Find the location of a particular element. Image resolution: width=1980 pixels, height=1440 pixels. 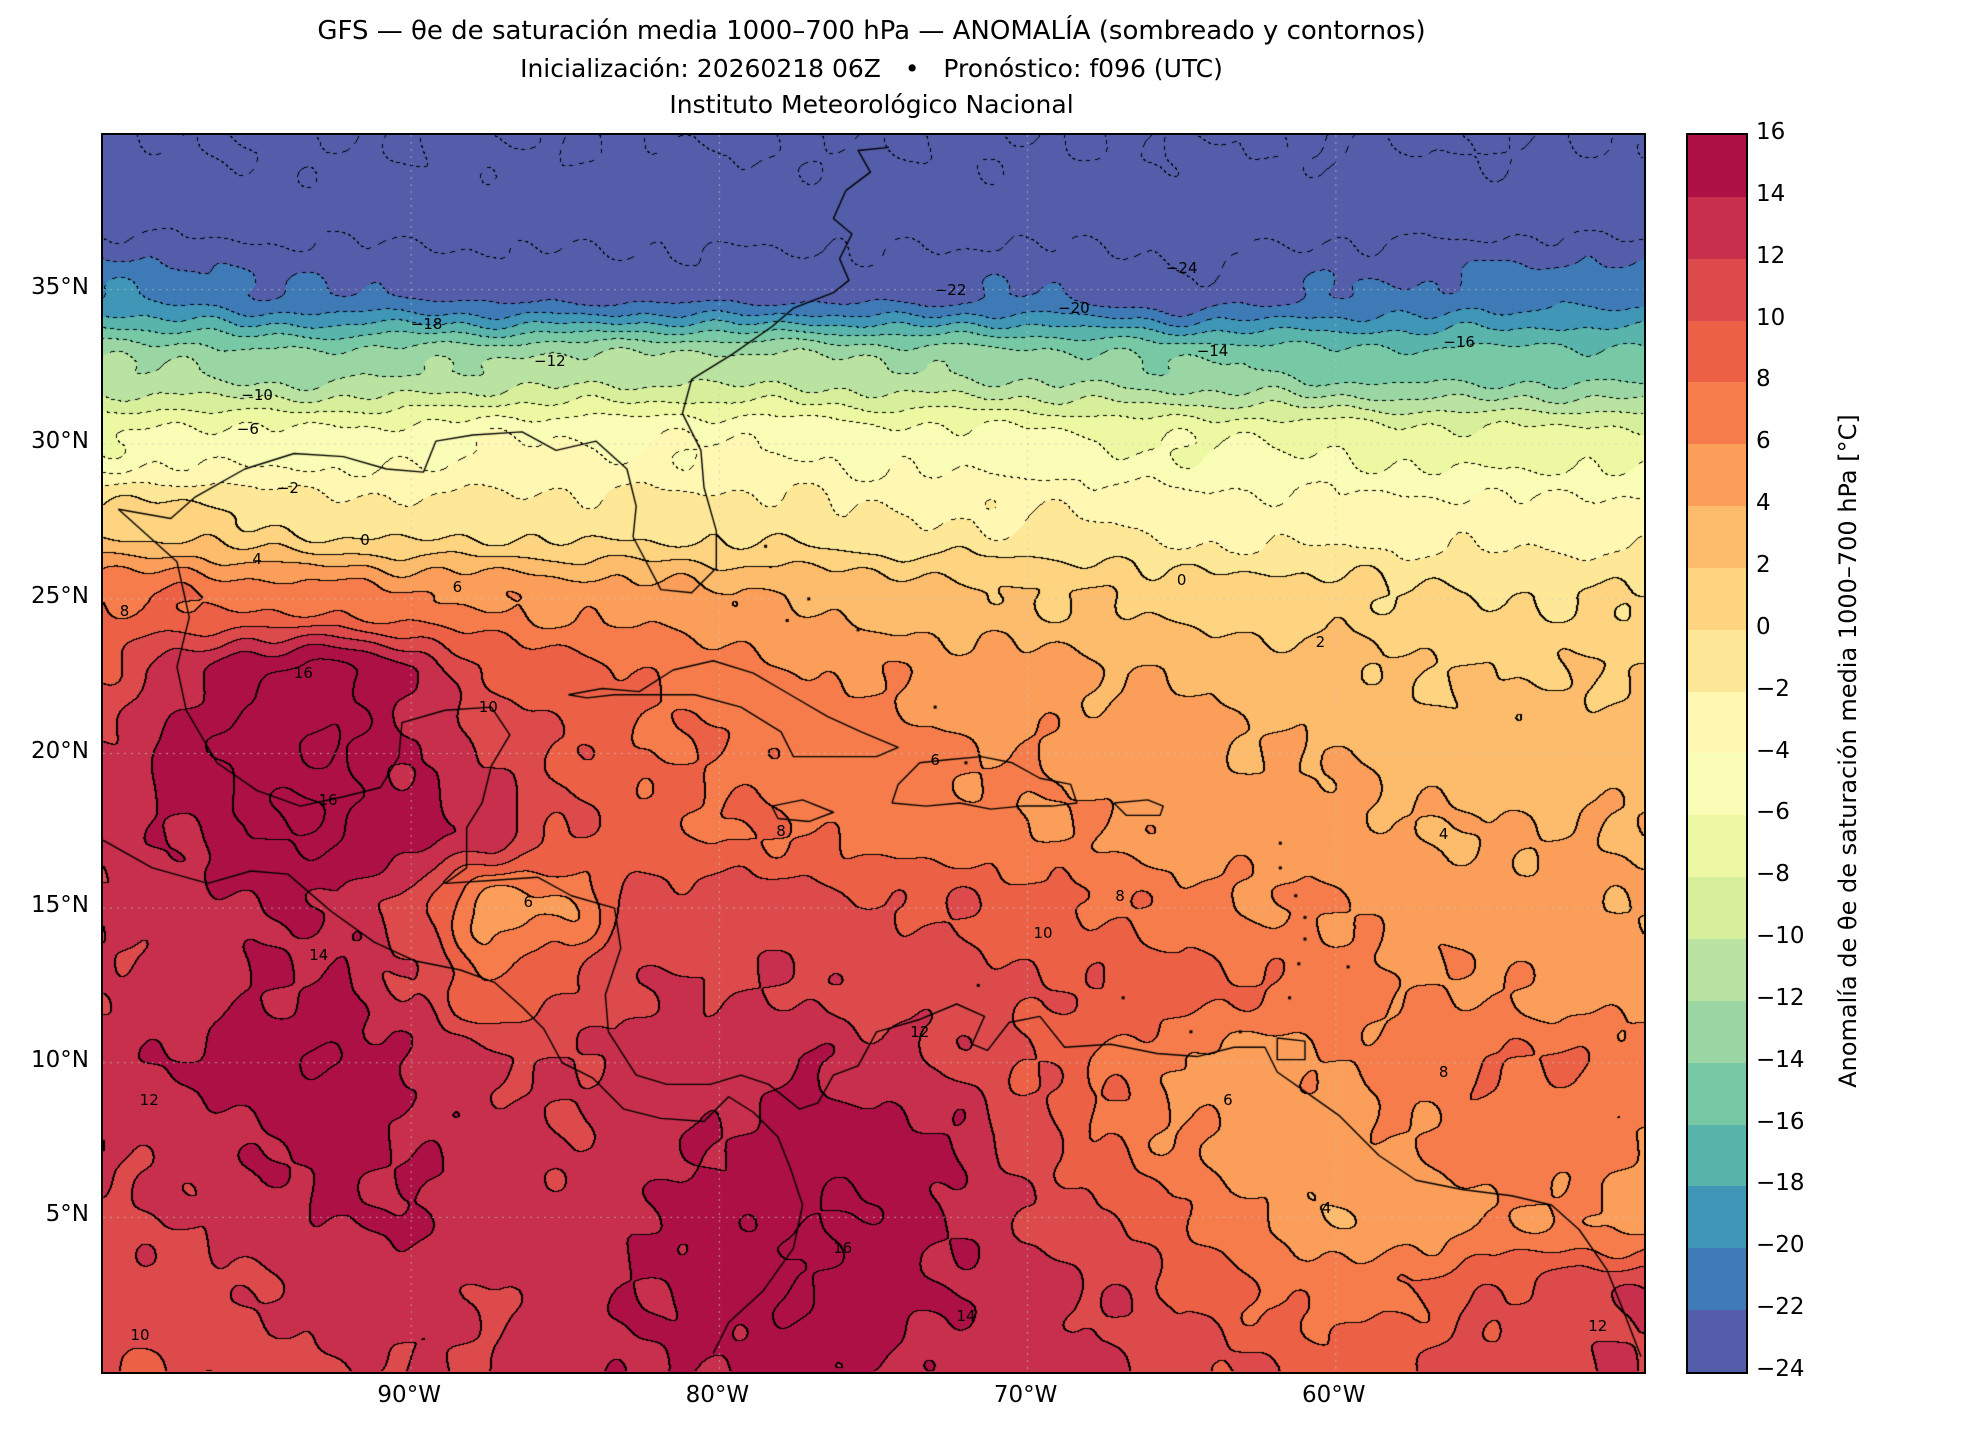

contour-label: 2 is located at coordinates (1320, 642).